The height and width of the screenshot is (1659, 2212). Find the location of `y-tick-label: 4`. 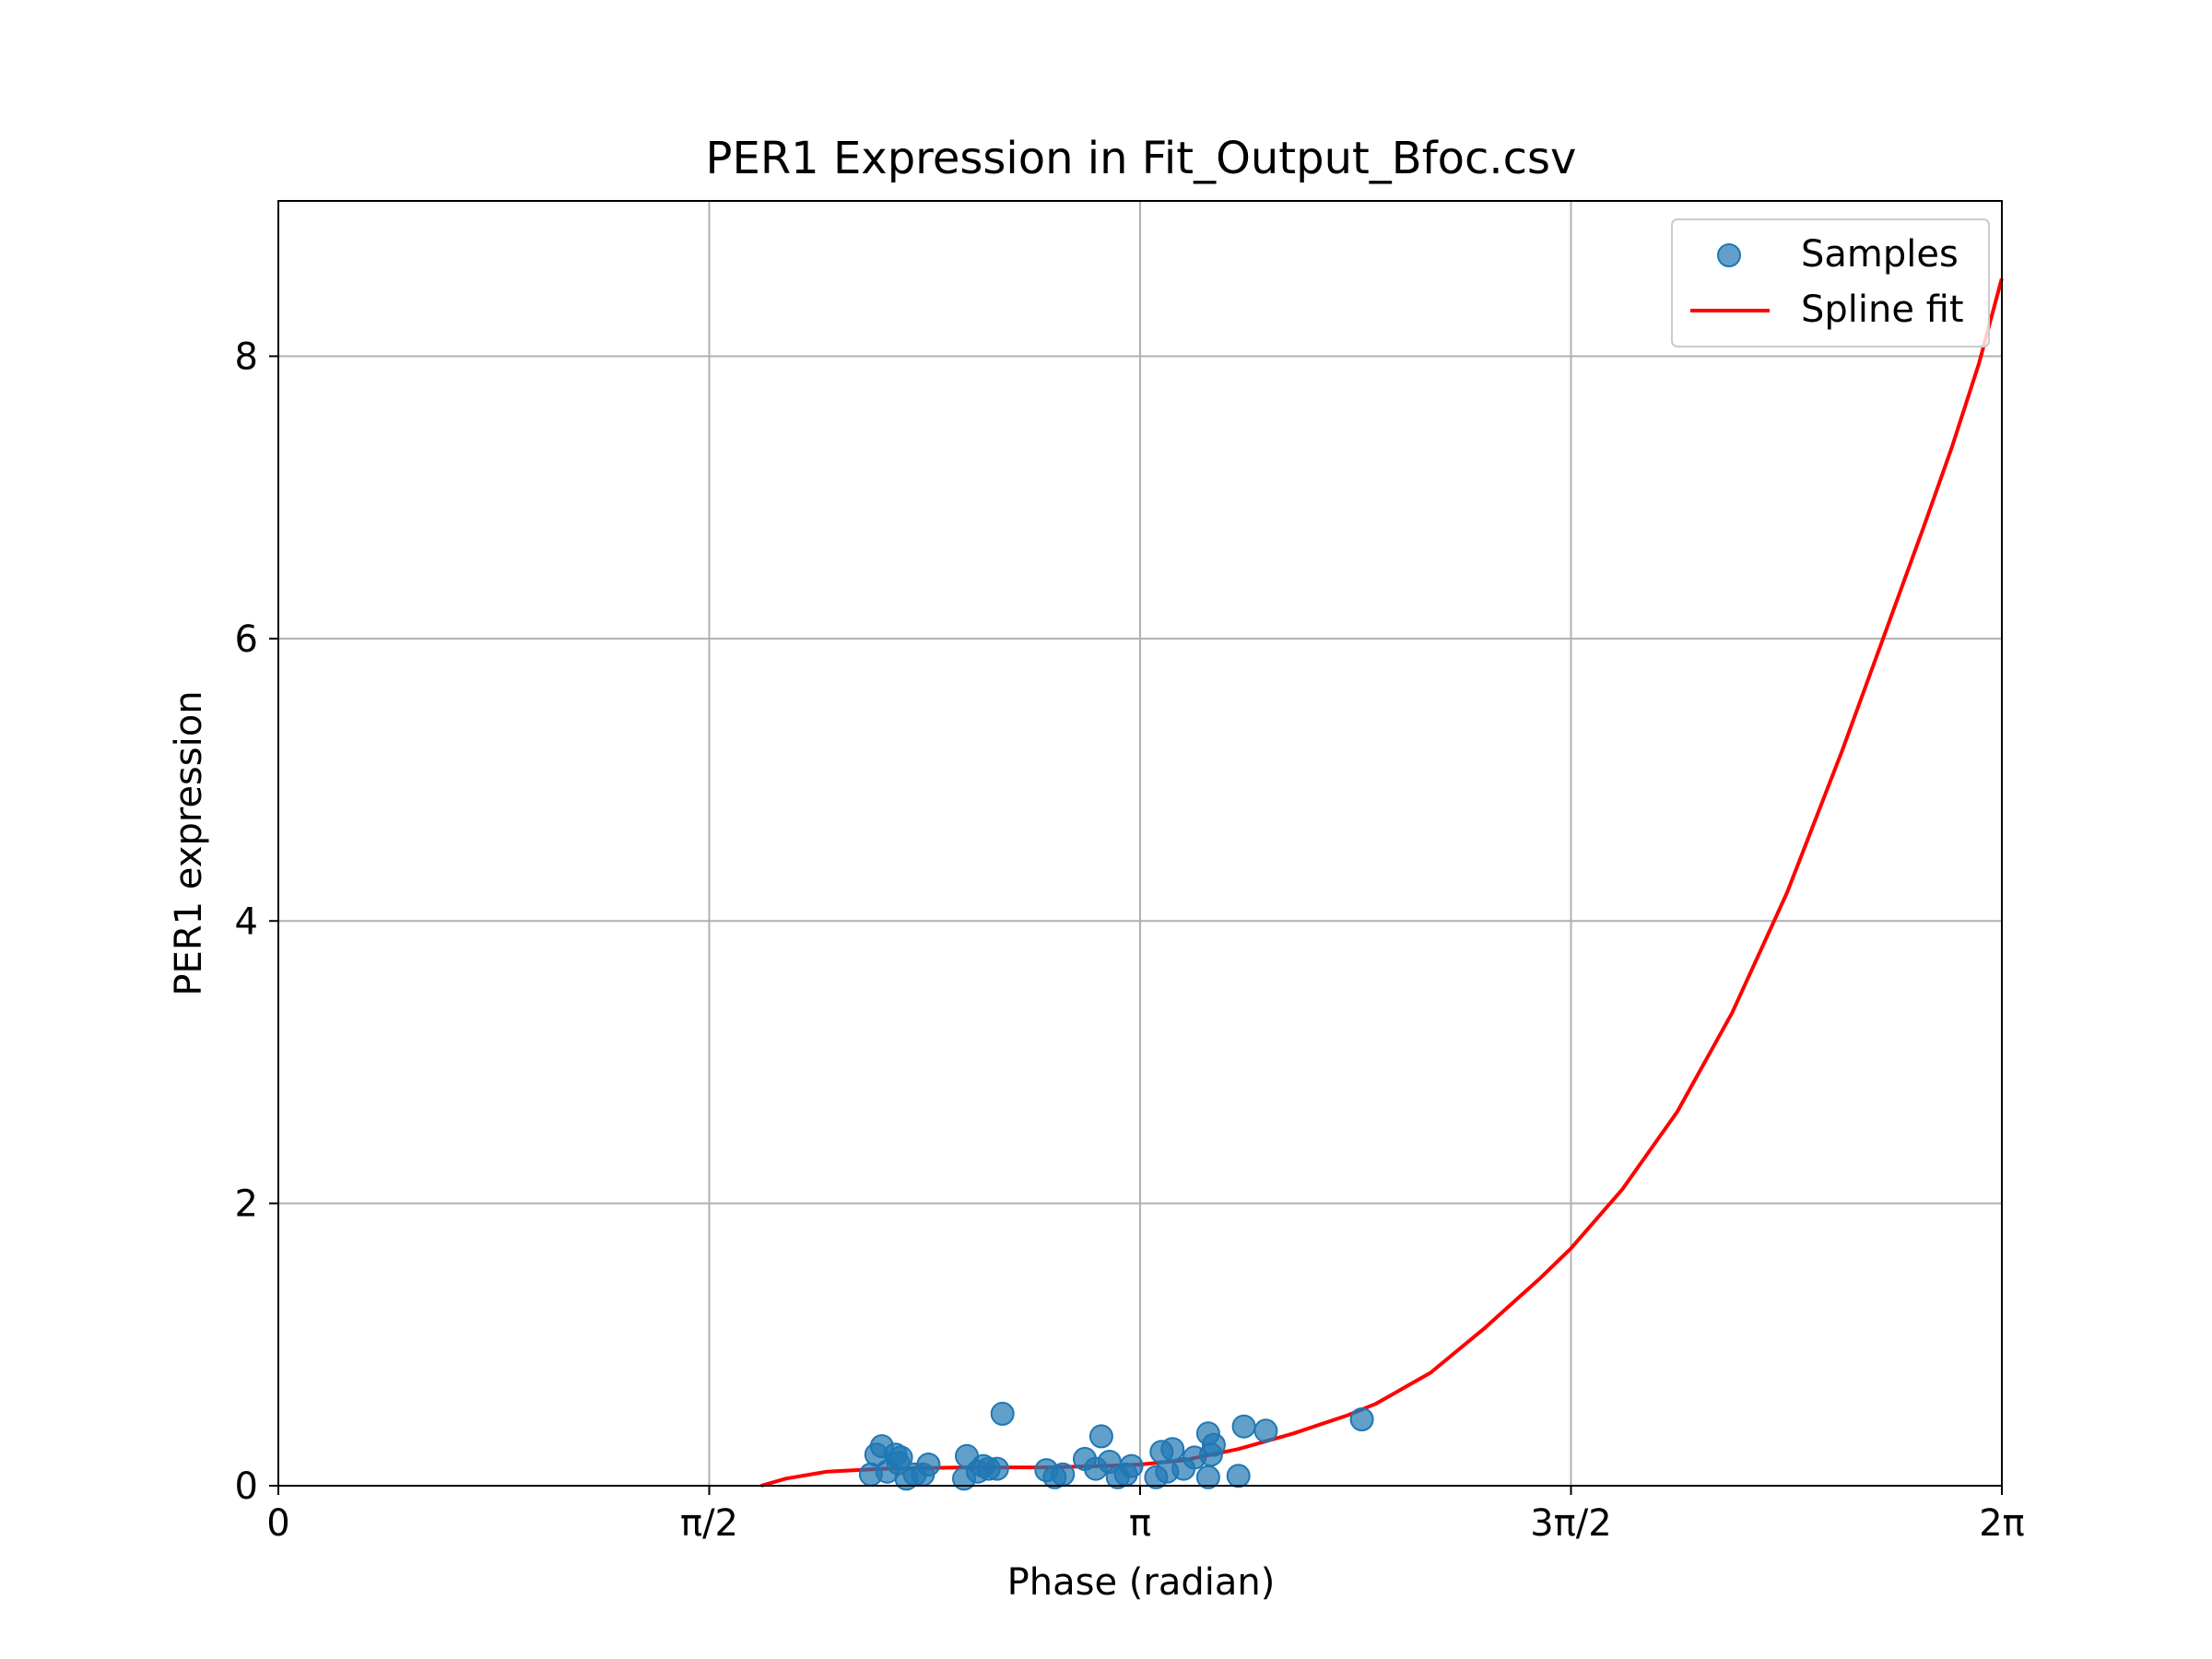

y-tick-label: 4 is located at coordinates (246, 921).